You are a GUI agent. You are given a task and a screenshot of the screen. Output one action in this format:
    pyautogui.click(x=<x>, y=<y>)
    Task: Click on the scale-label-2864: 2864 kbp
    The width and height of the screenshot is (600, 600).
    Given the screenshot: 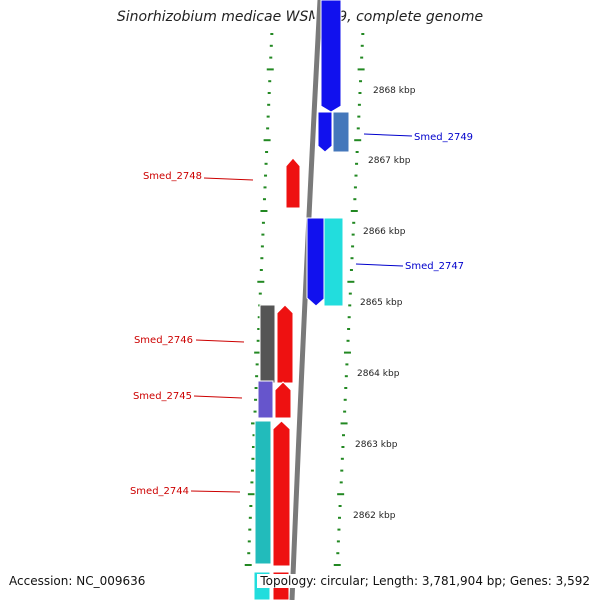 What is the action you would take?
    pyautogui.click(x=378, y=374)
    